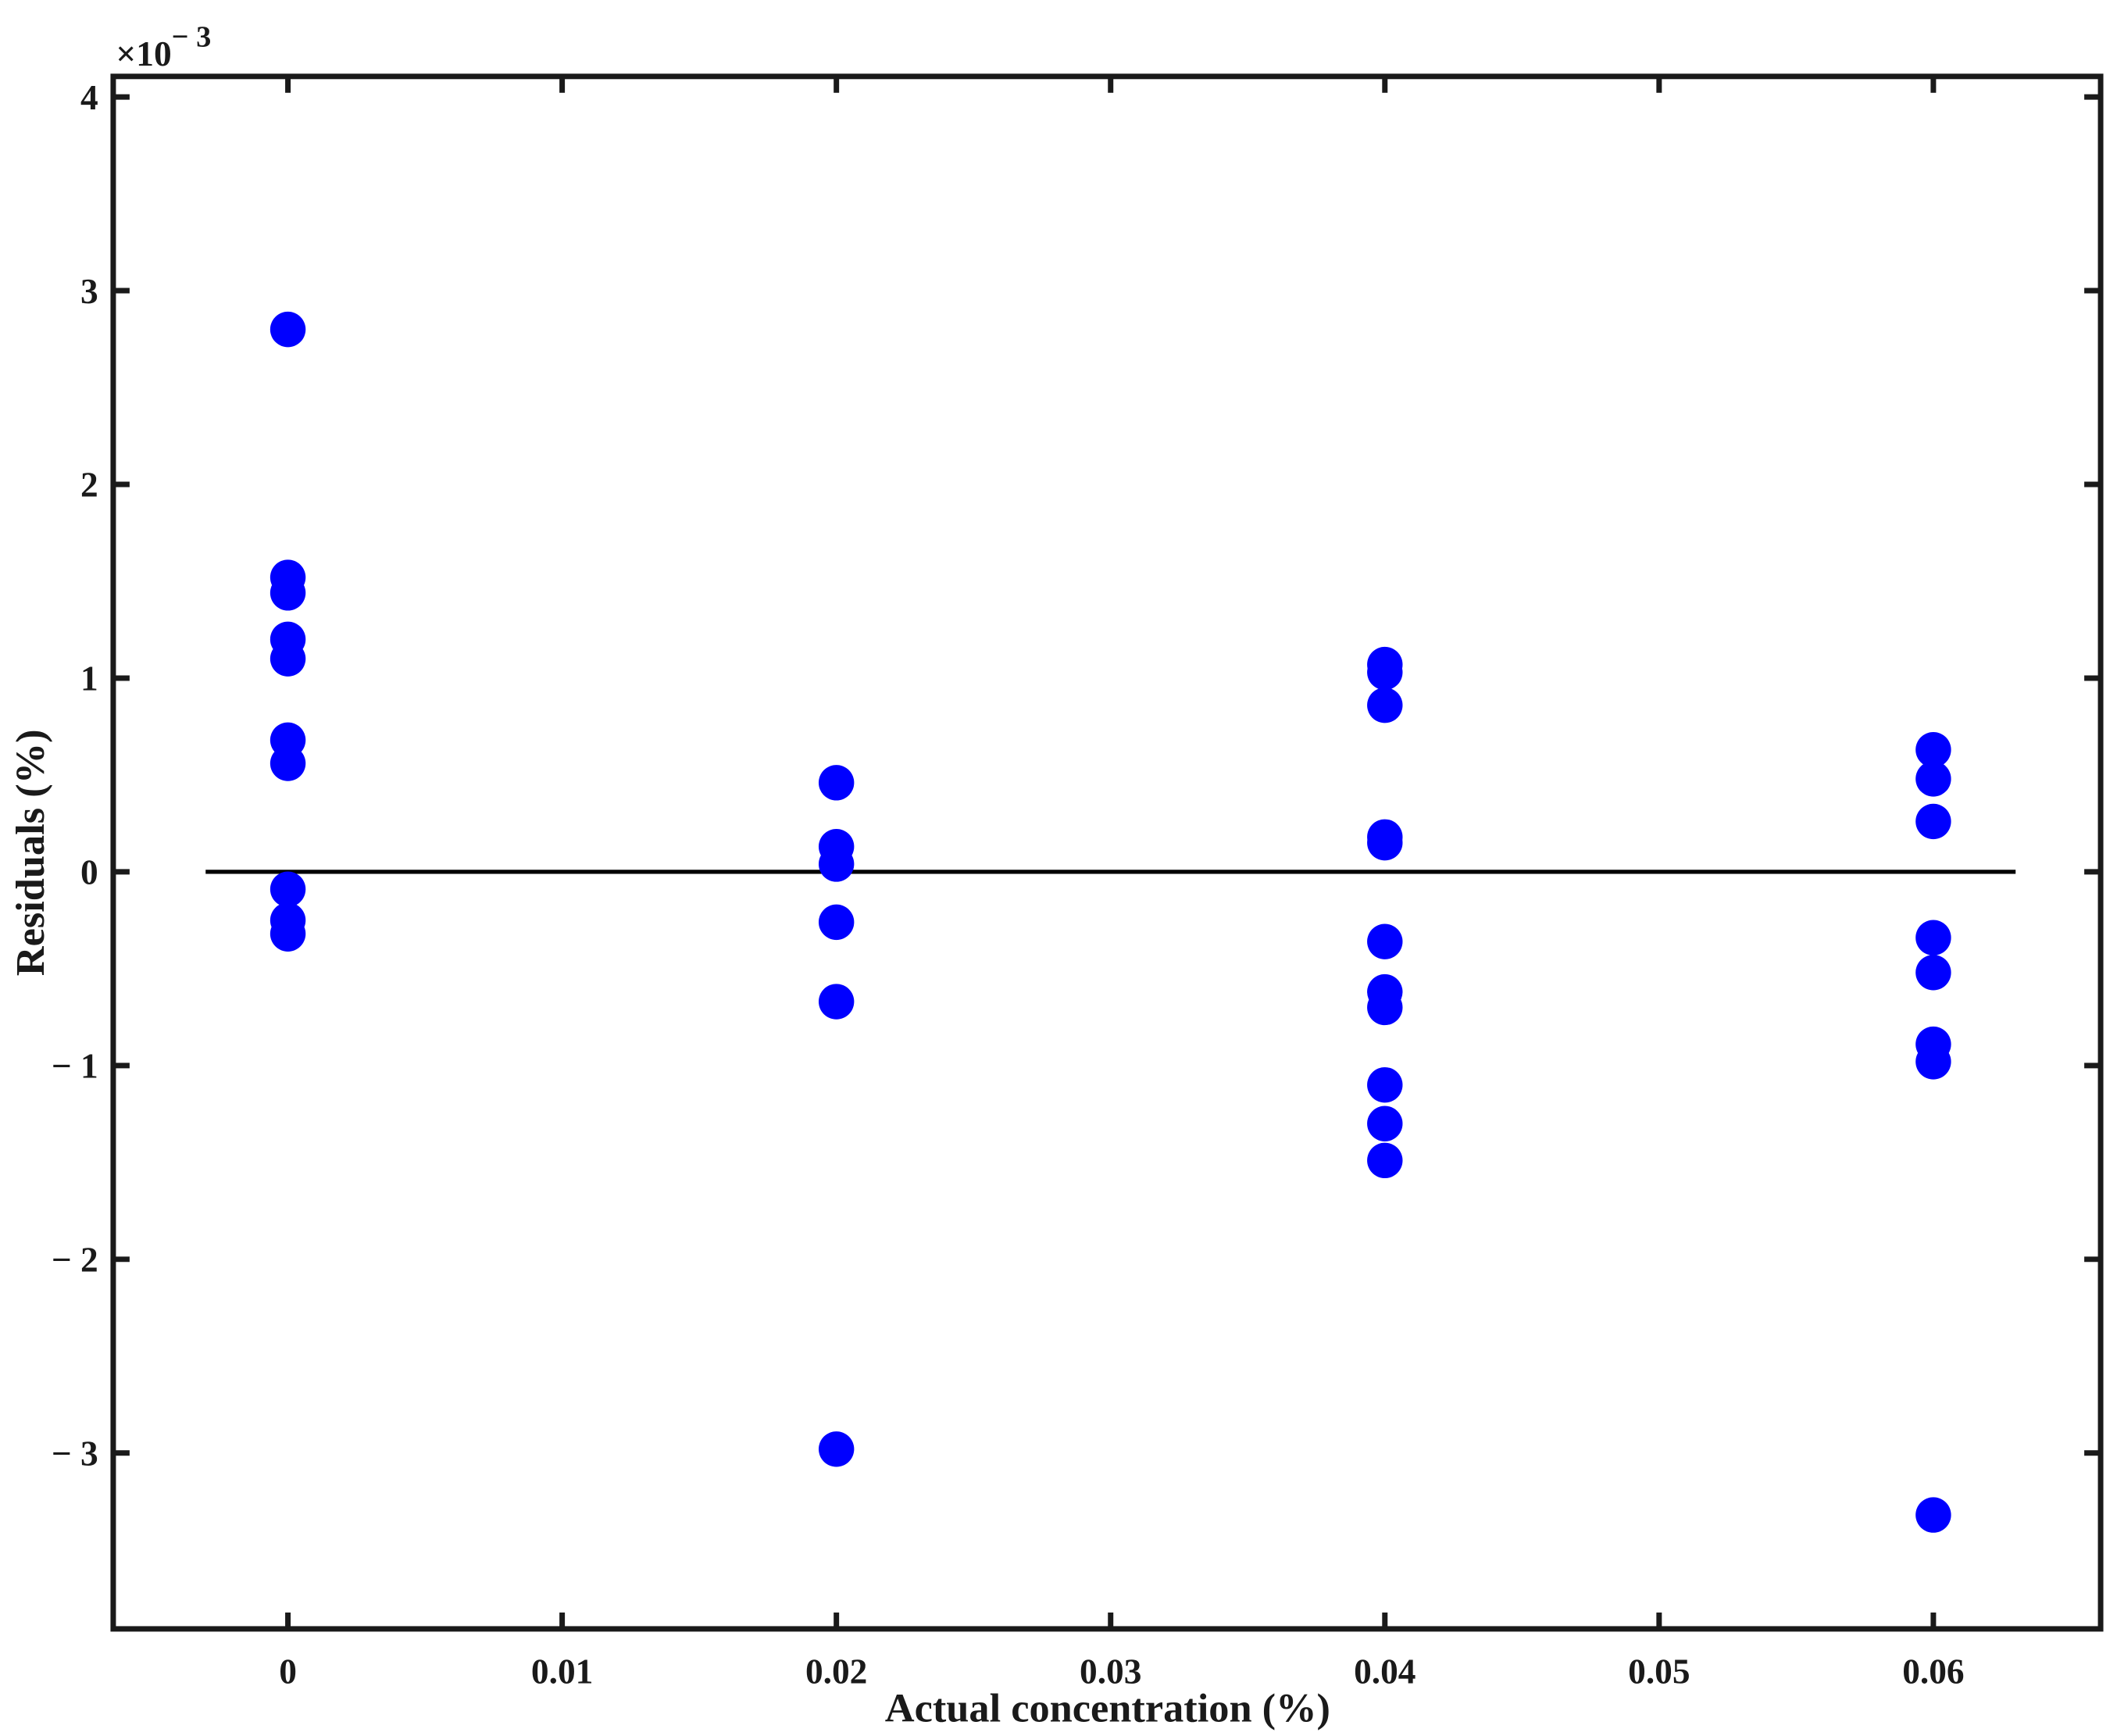 The image size is (2117, 1736). What do you see at coordinates (75, 1261) in the screenshot?
I see `y-tick-label: − 2` at bounding box center [75, 1261].